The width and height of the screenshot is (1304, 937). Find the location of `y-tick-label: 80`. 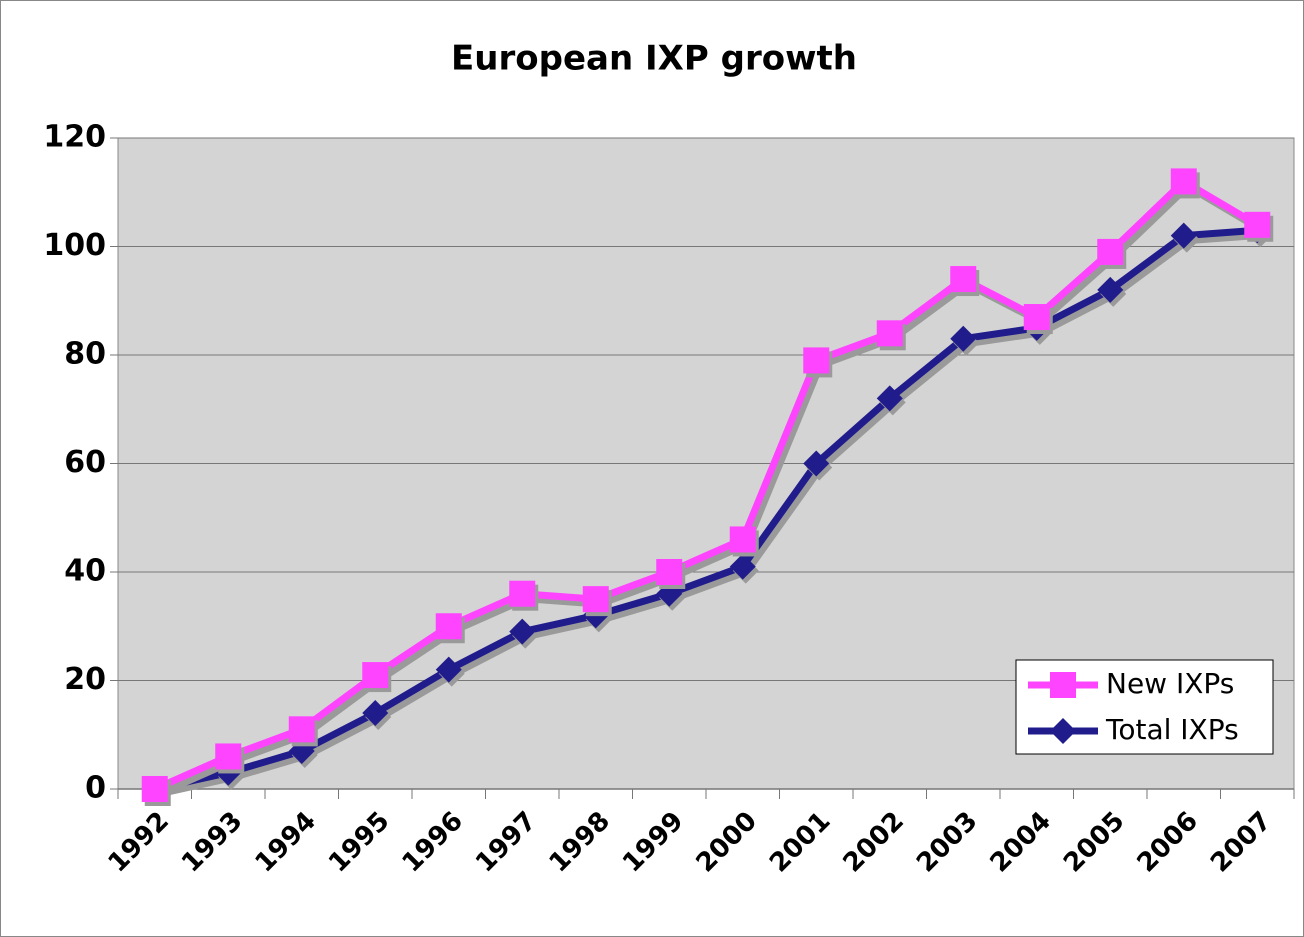

y-tick-label: 80 is located at coordinates (85, 354).